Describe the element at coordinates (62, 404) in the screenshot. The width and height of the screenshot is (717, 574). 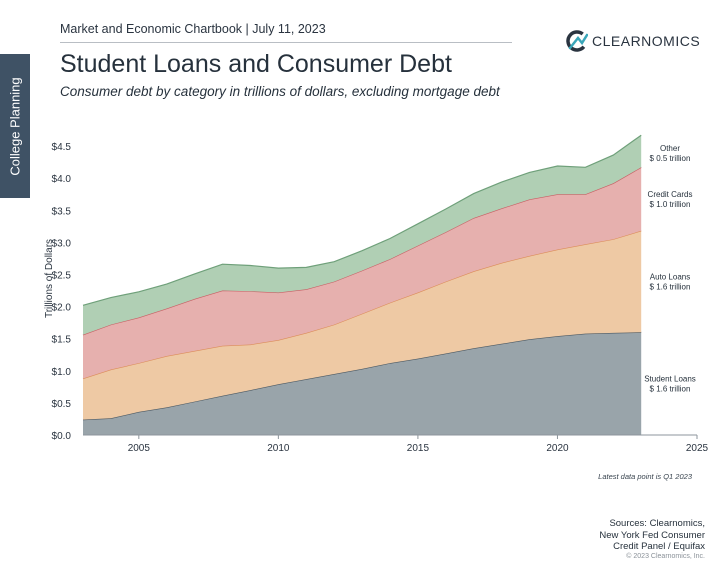
I see `y-tick-label: $0.5` at that location.